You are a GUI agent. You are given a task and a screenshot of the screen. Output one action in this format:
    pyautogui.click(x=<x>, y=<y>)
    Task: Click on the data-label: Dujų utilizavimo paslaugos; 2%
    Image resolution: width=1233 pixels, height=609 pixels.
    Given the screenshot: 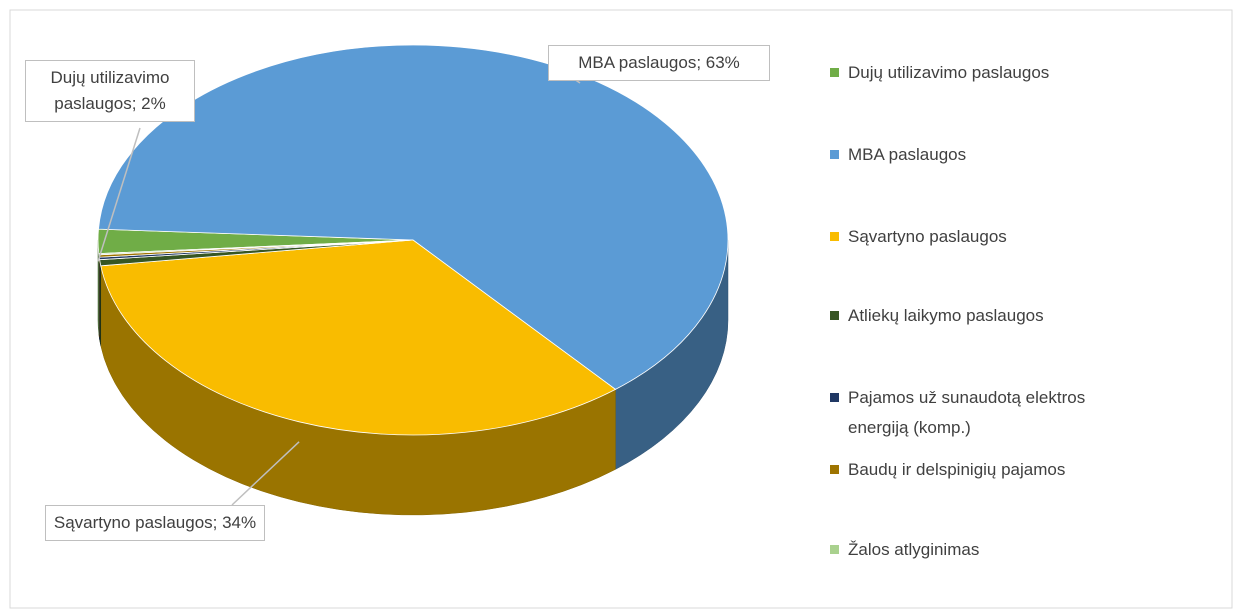 What is the action you would take?
    pyautogui.click(x=110, y=91)
    